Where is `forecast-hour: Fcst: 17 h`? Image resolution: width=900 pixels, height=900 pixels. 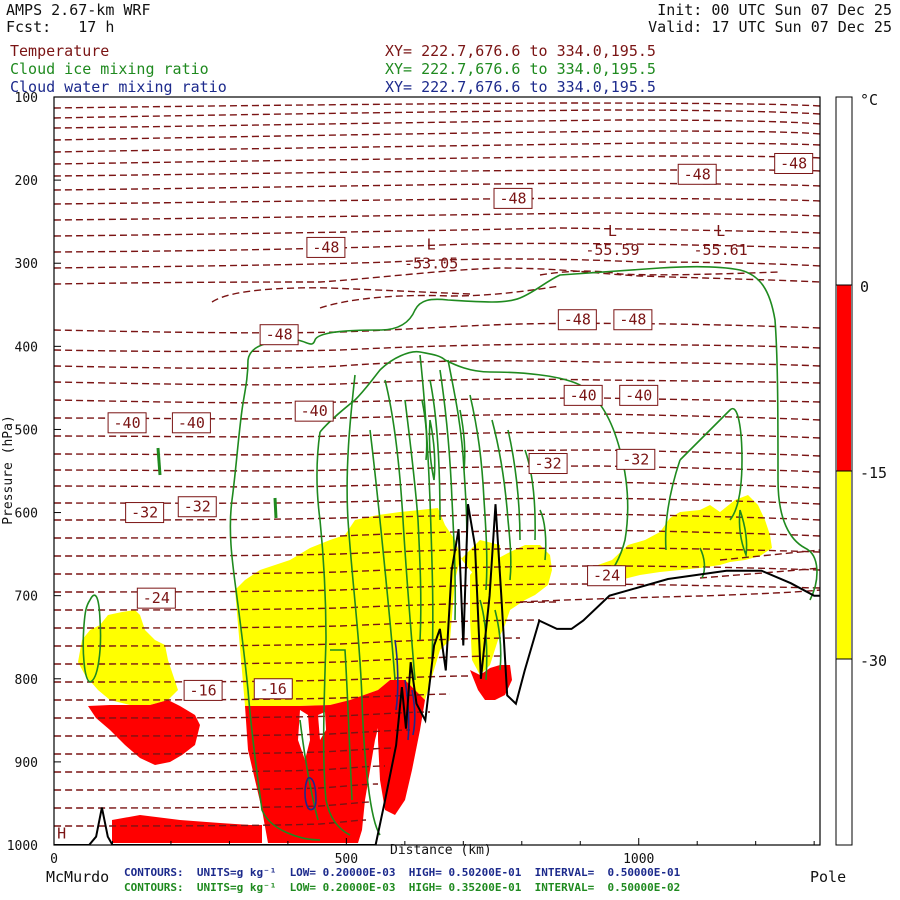 forecast-hour: Fcst: 17 h is located at coordinates (60, 27).